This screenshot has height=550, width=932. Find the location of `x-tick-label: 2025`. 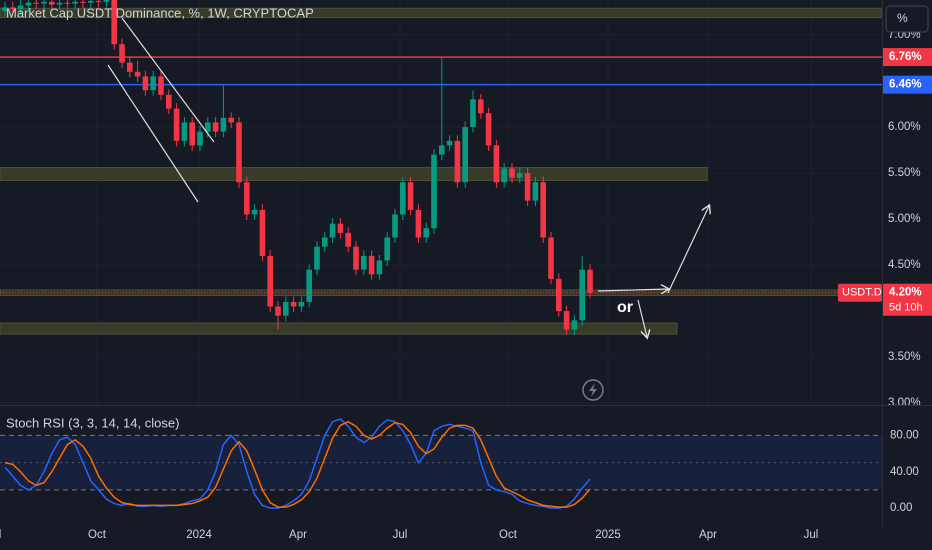

x-tick-label: 2025 is located at coordinates (608, 535).